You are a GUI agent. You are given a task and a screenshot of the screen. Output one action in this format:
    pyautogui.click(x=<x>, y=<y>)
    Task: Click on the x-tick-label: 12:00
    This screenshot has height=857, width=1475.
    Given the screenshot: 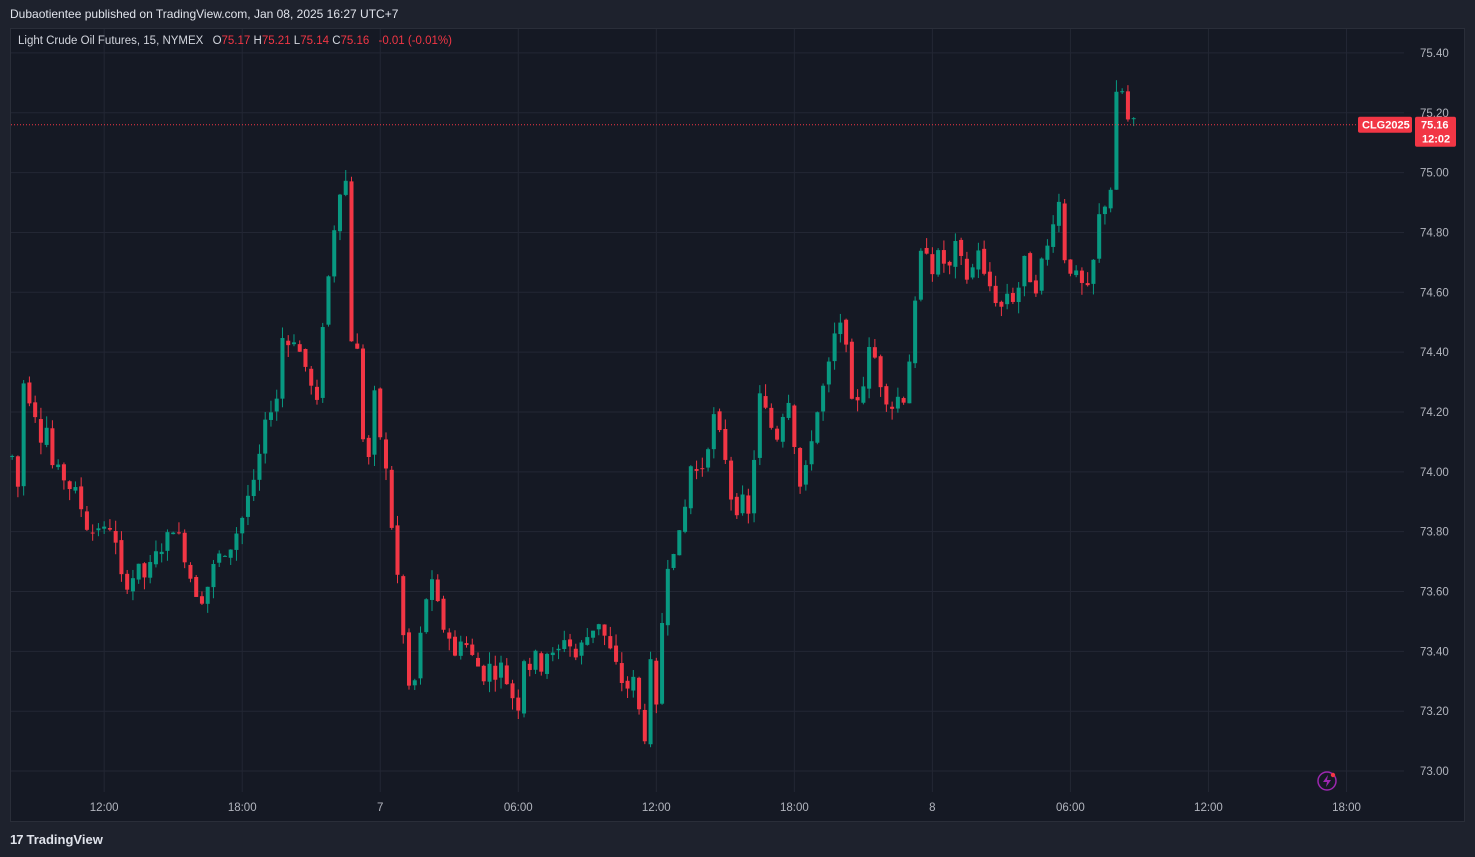 What is the action you would take?
    pyautogui.click(x=1208, y=808)
    